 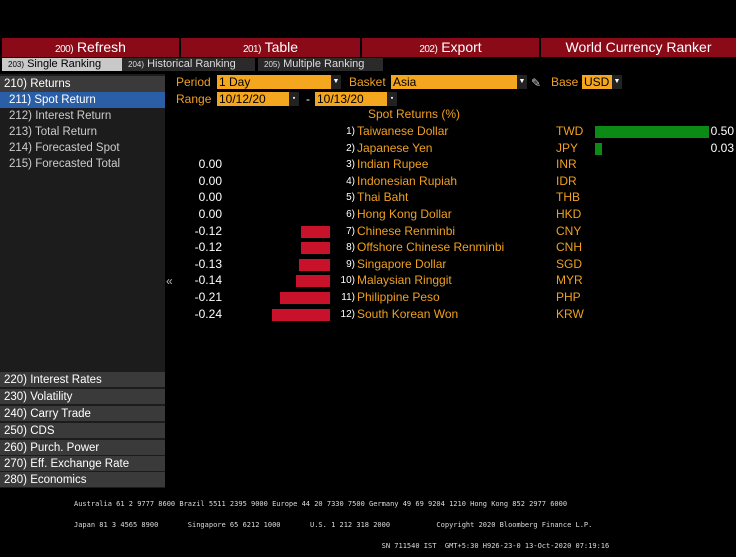 What do you see at coordinates (208, 230) in the screenshot?
I see `return-value: -0.12` at bounding box center [208, 230].